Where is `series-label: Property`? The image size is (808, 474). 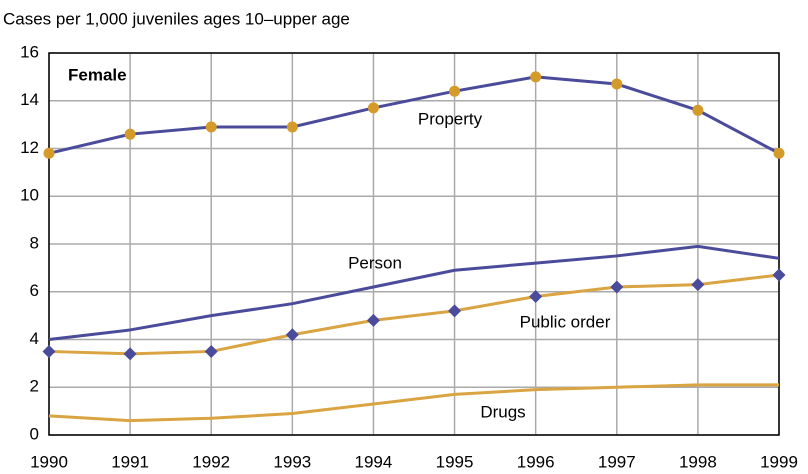
series-label: Property is located at coordinates (450, 118).